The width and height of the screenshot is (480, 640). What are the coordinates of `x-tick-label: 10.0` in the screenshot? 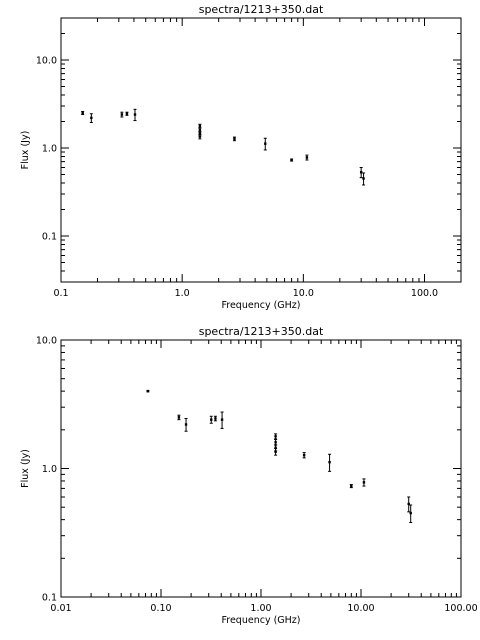 It's located at (303, 293).